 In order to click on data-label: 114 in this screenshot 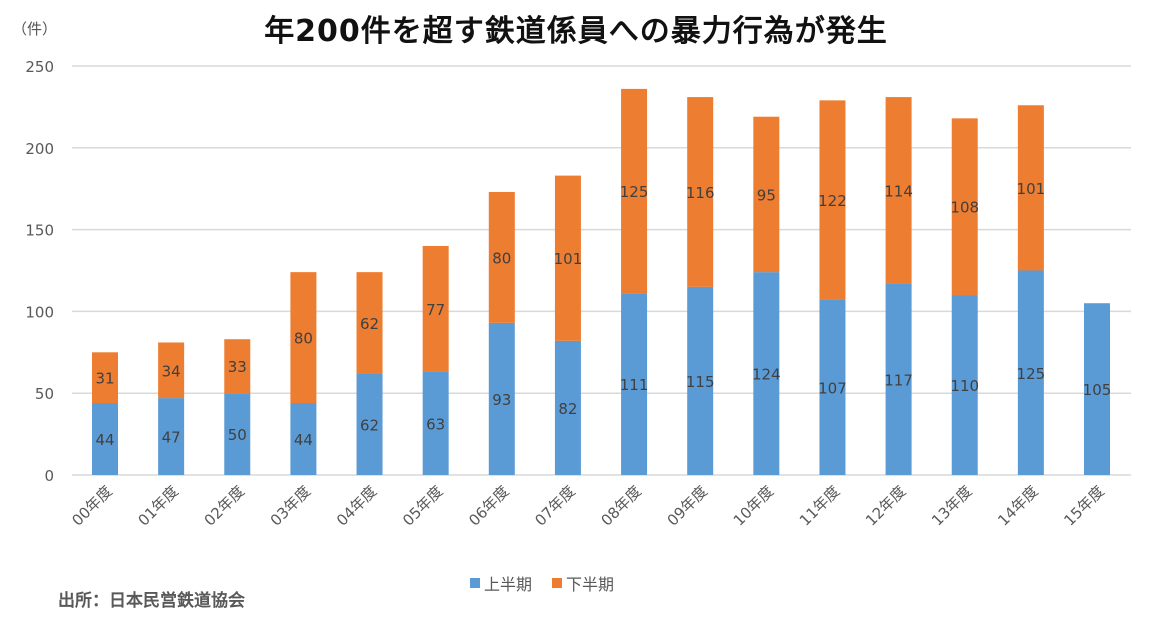, I will do `click(898, 191)`.